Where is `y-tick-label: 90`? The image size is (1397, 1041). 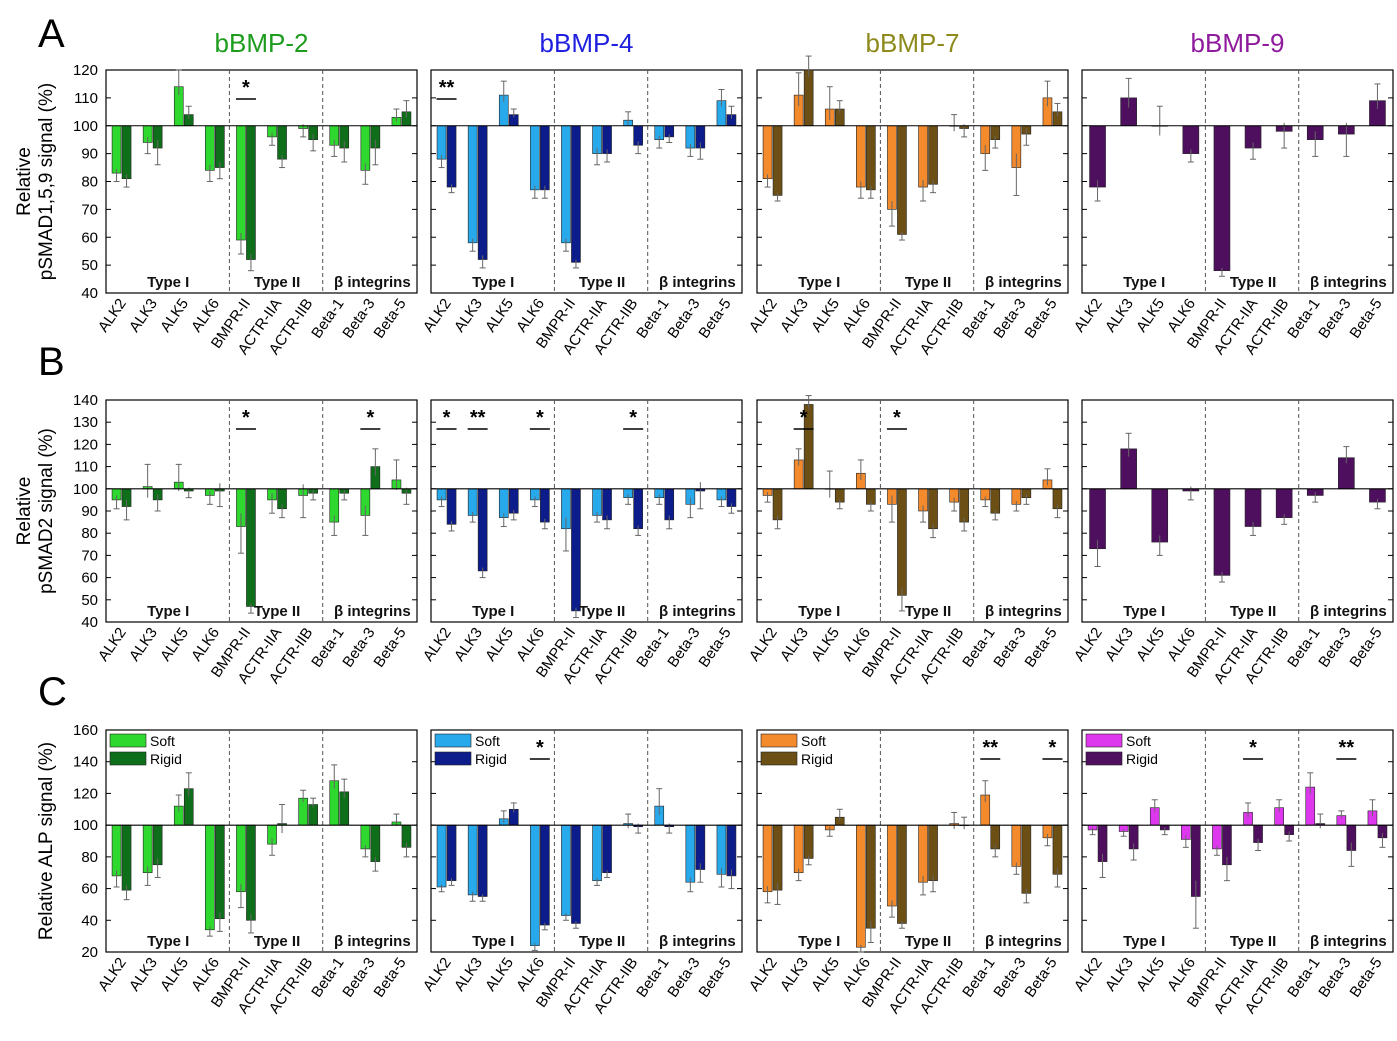
y-tick-label: 90 is located at coordinates (89, 154).